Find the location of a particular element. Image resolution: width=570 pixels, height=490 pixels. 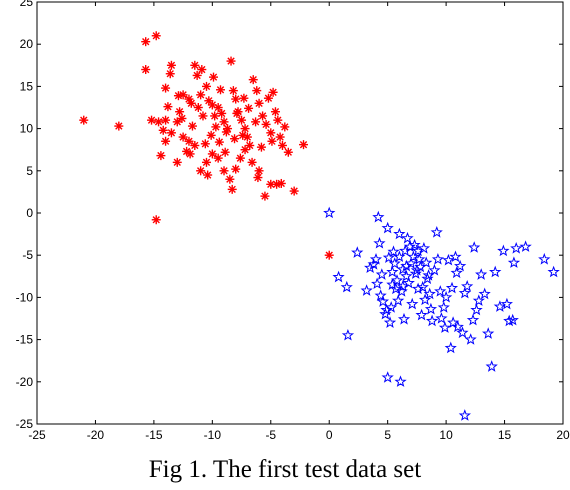

x-tick-label: 5 is located at coordinates (387, 435).